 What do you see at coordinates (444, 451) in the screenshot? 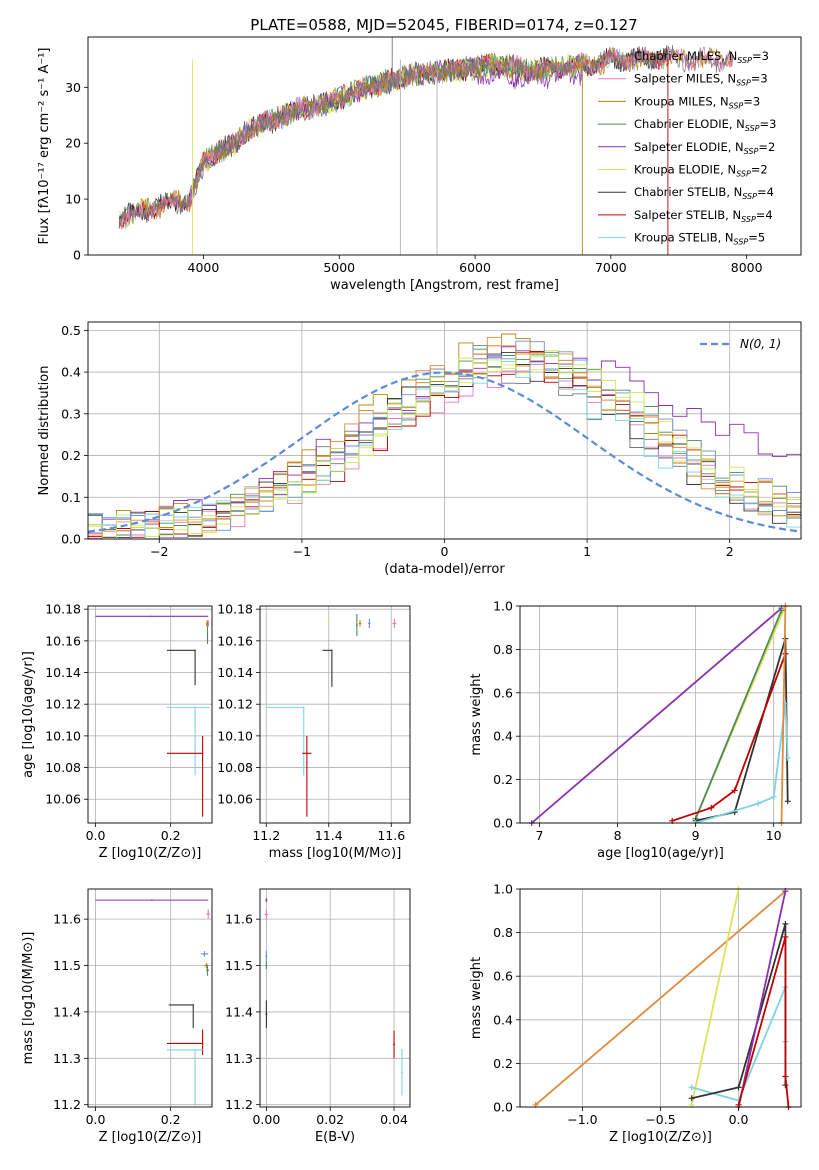
I see `residuals-hist-salpeter_miles` at bounding box center [444, 451].